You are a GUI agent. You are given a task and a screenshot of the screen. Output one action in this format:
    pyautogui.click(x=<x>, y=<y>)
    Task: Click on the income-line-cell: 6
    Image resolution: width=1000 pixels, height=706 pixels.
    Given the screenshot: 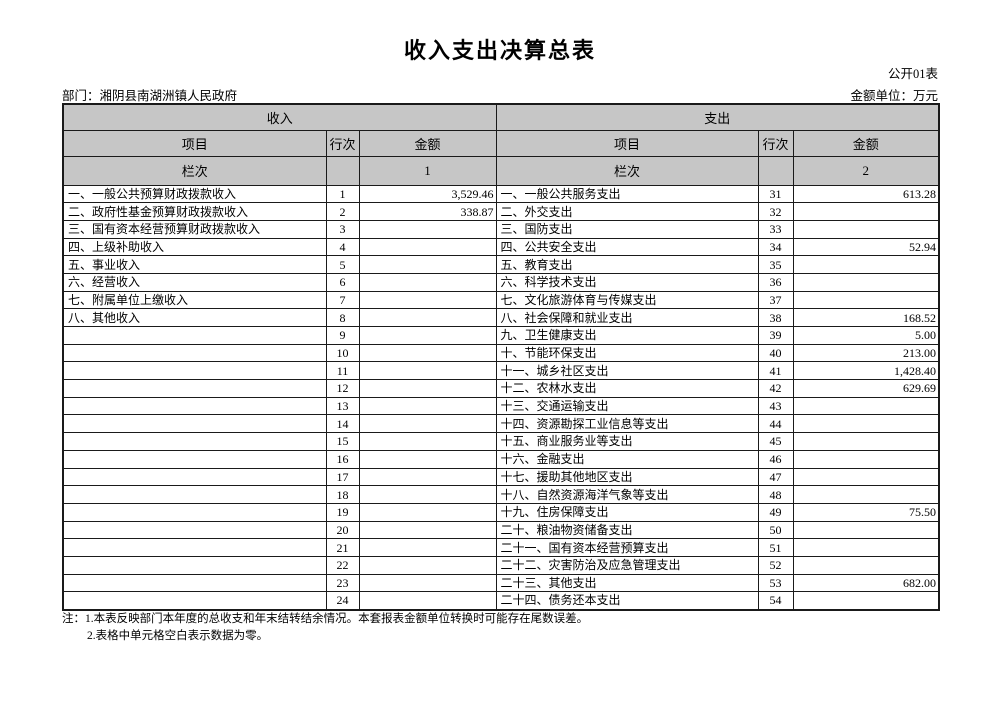 What is the action you would take?
    pyautogui.click(x=342, y=282)
    